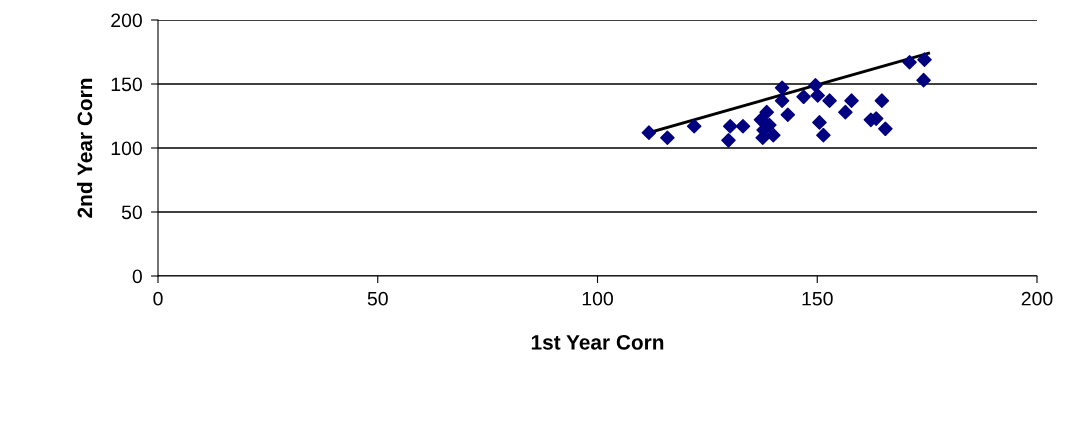 Image resolution: width=1073 pixels, height=422 pixels. What do you see at coordinates (158, 298) in the screenshot?
I see `x-tick-label: 0` at bounding box center [158, 298].